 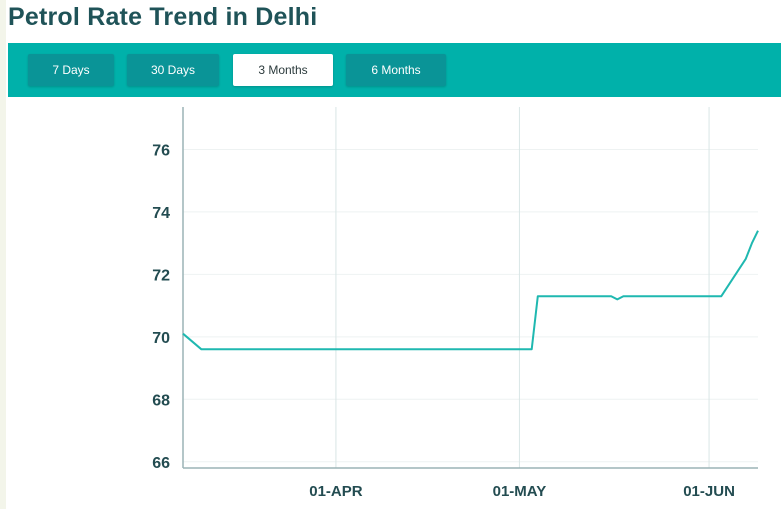 What do you see at coordinates (161, 463) in the screenshot?
I see `y-tick-label-66: 66` at bounding box center [161, 463].